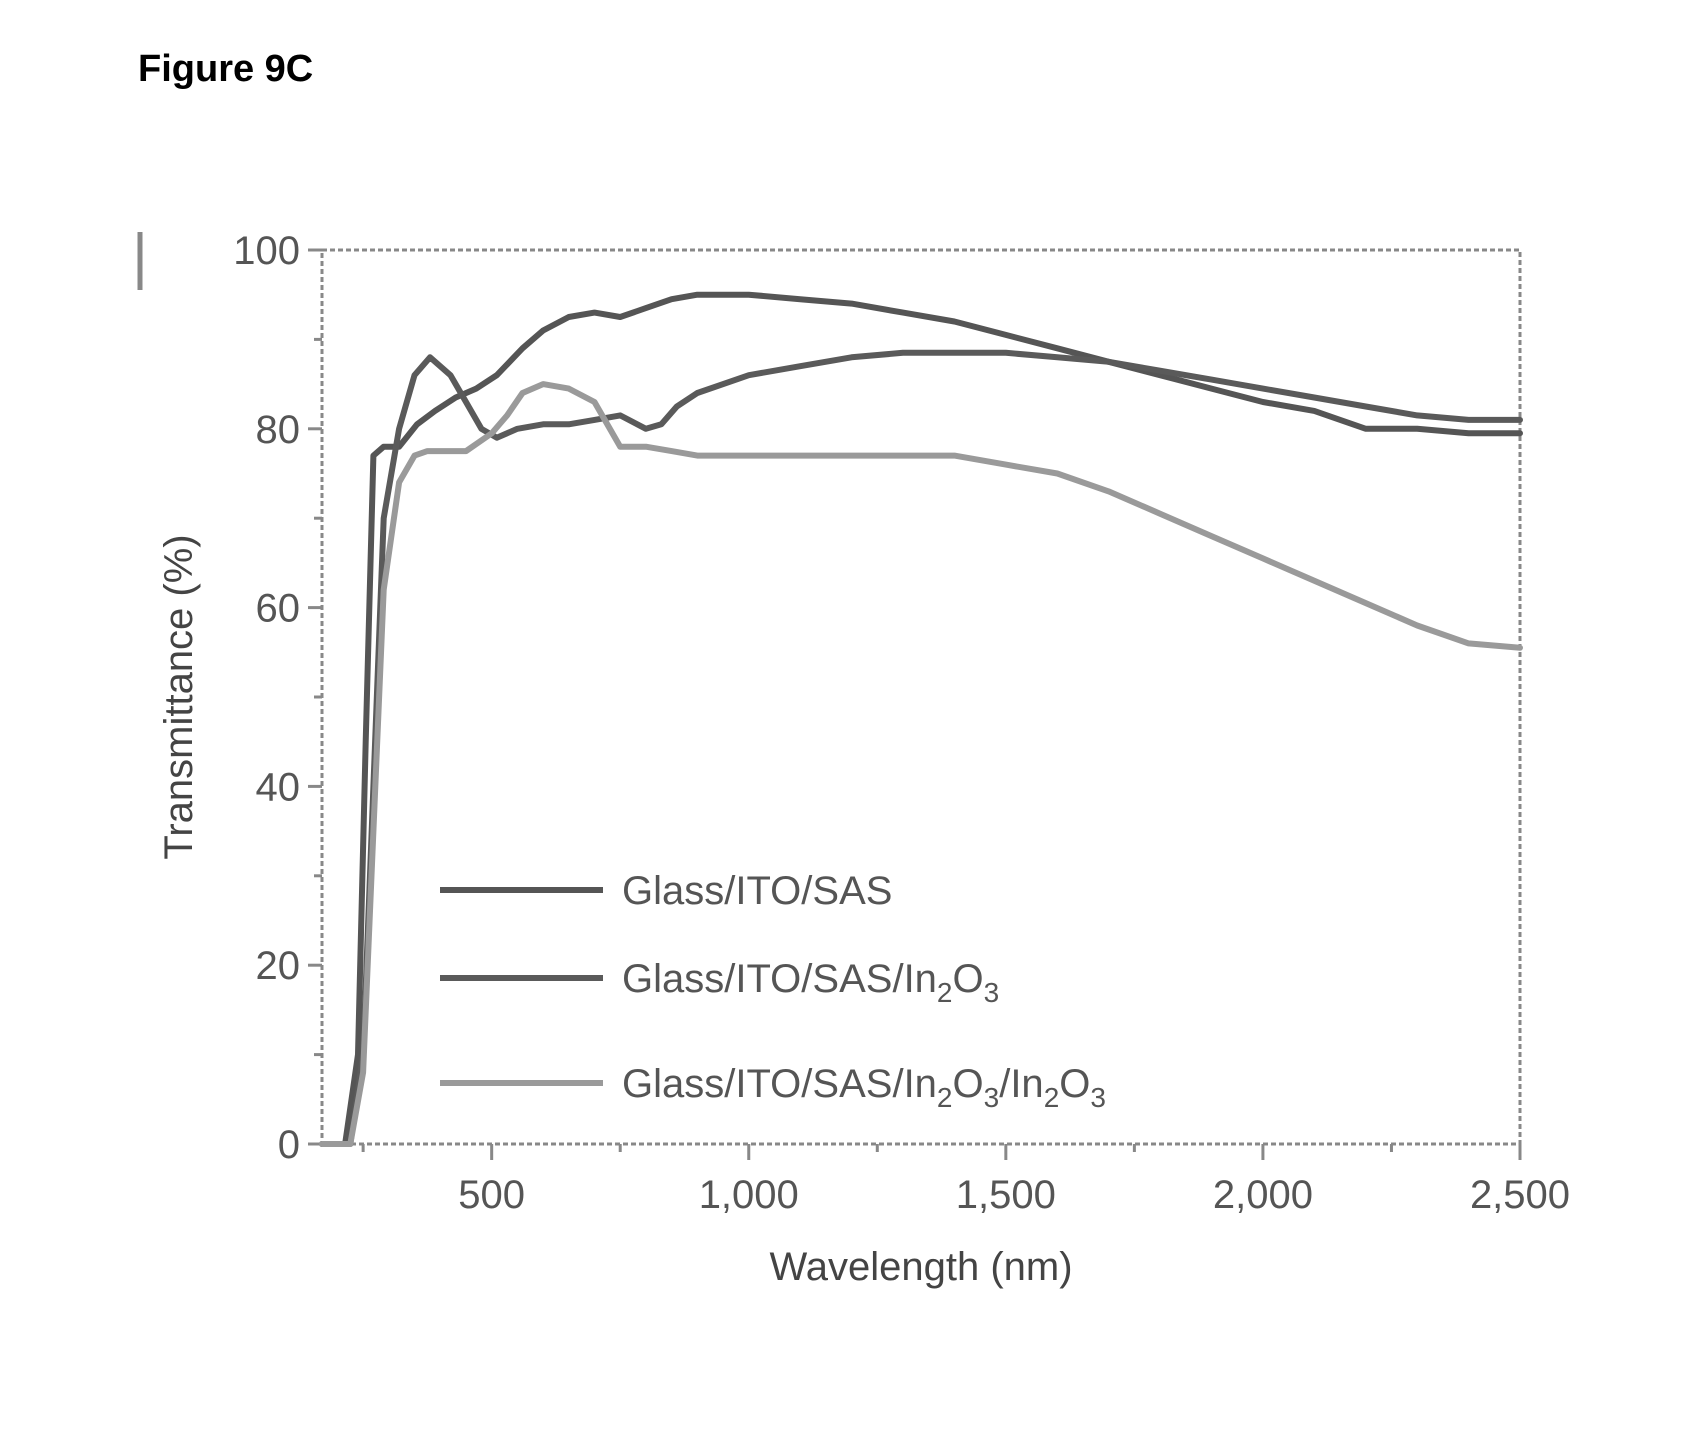  Describe the element at coordinates (278, 787) in the screenshot. I see `y-tick-label: 40` at that location.